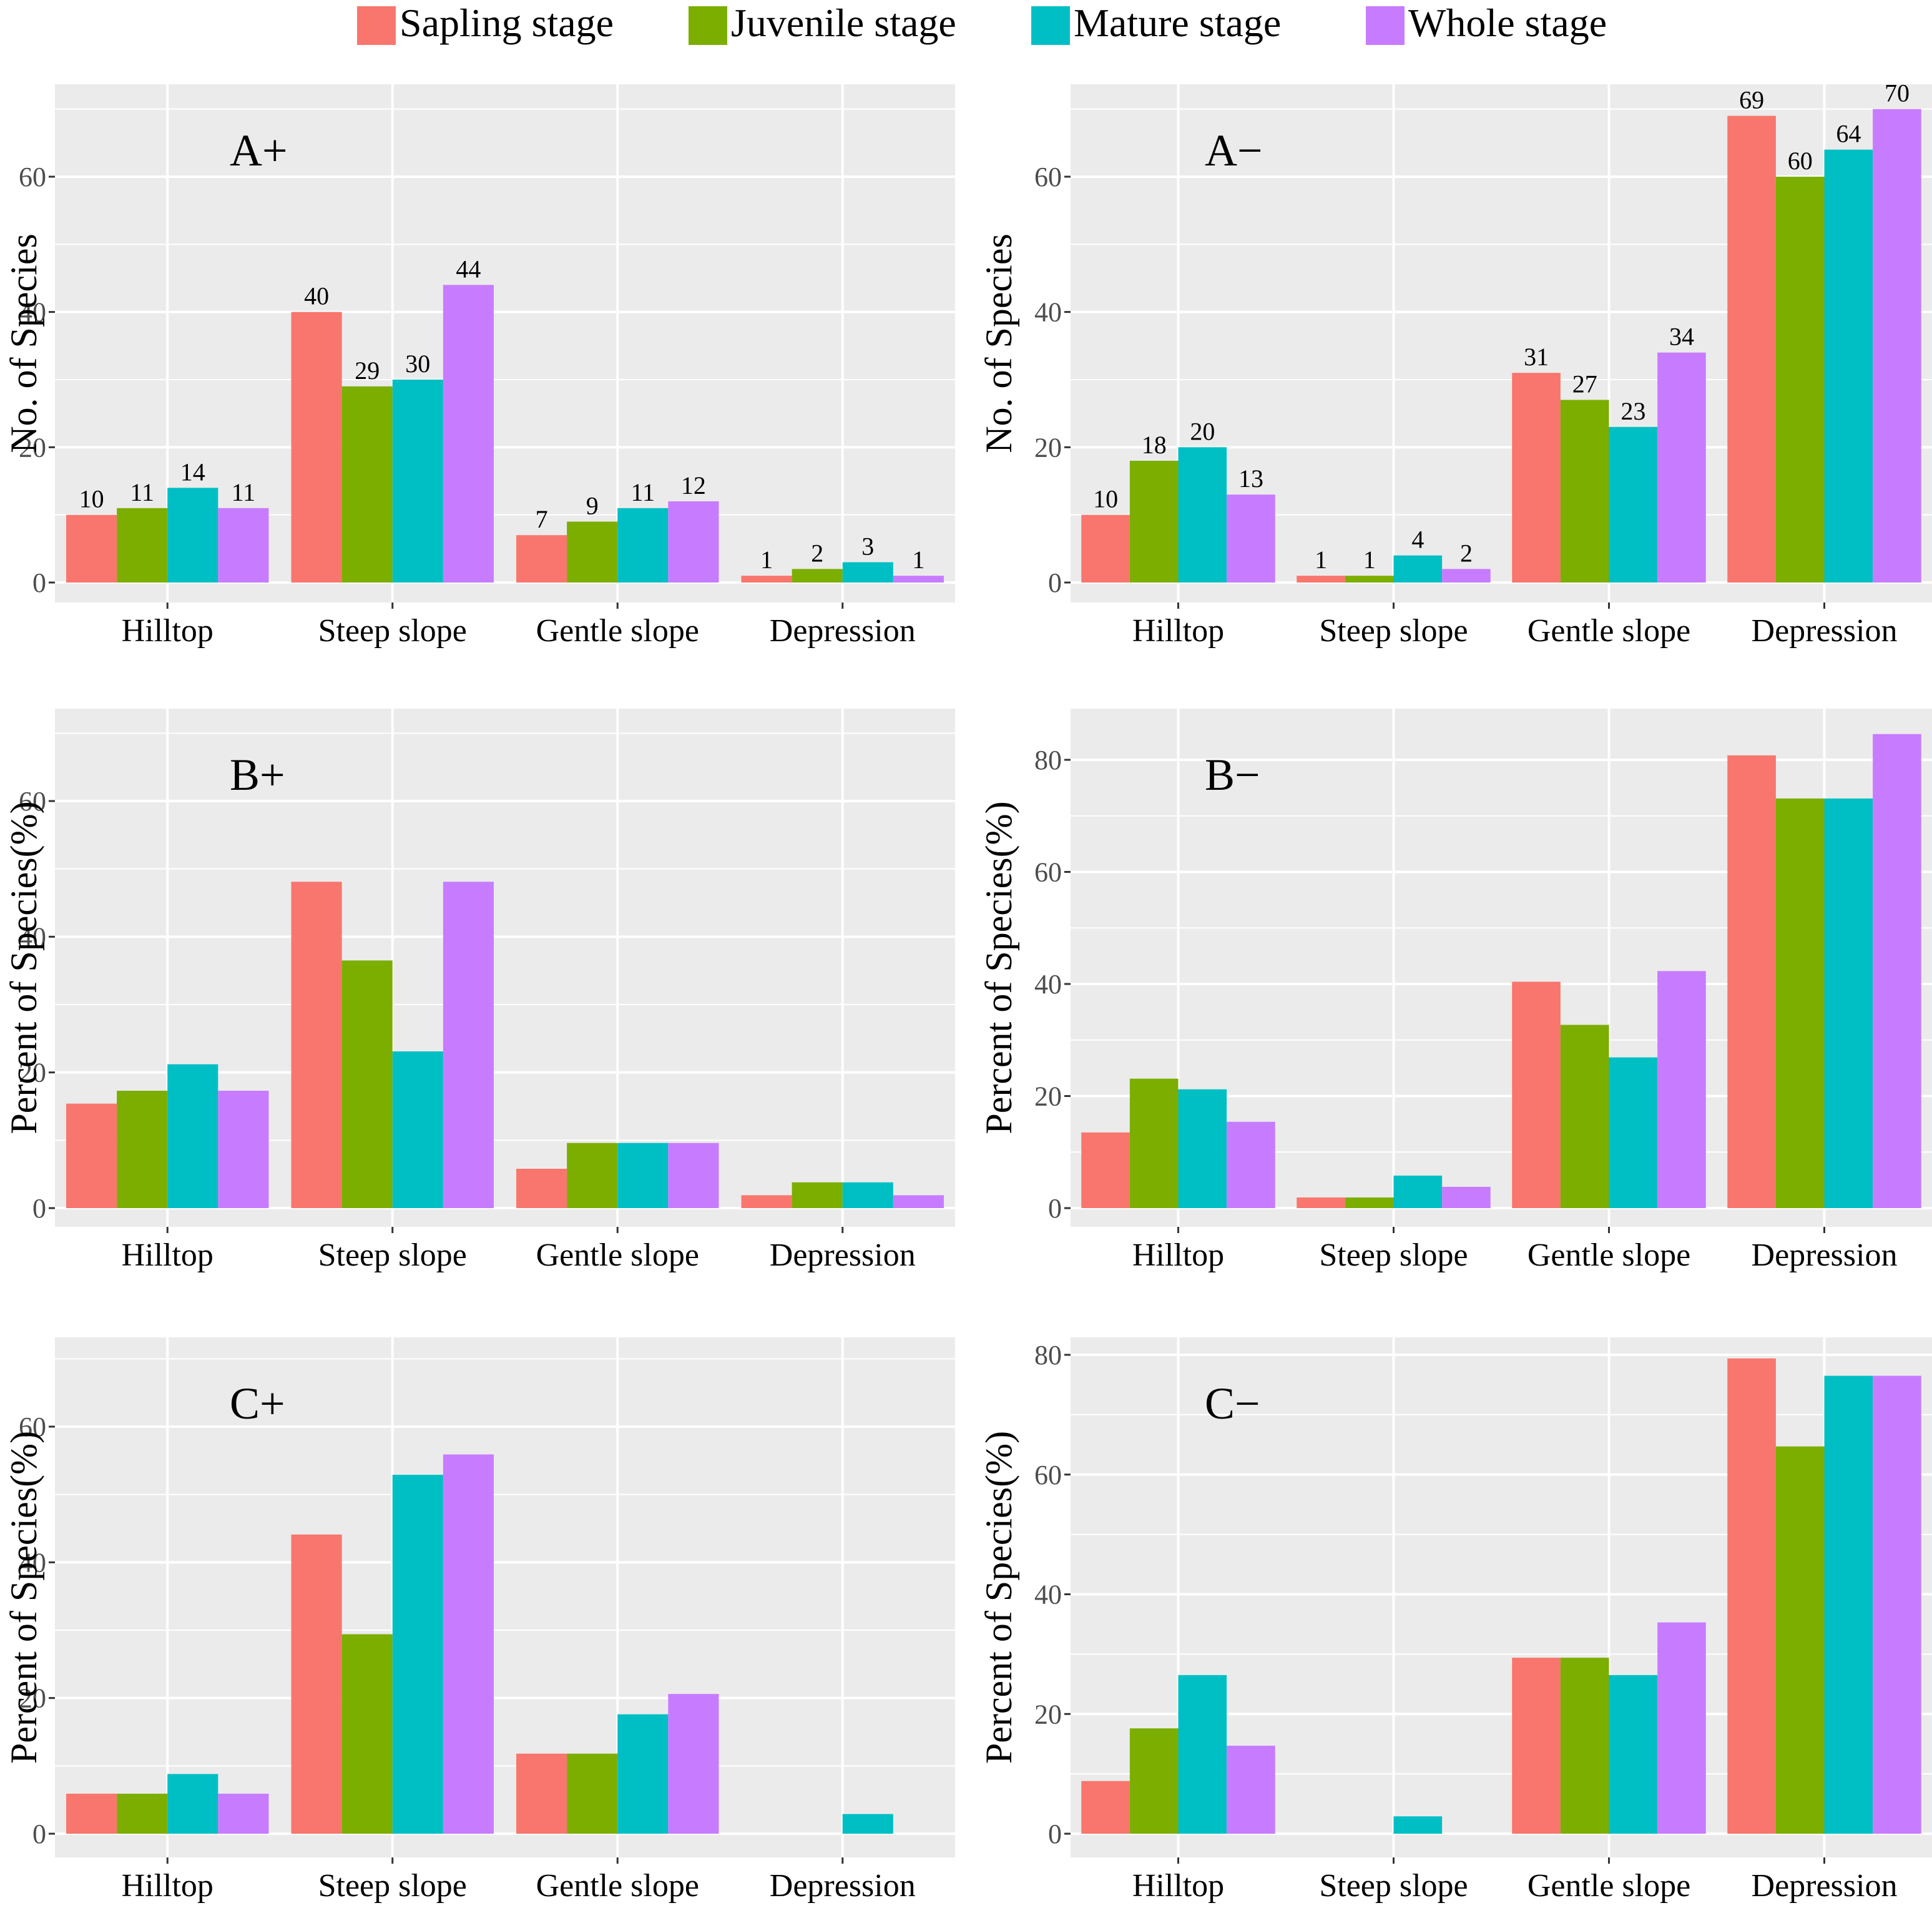 This screenshot has width=1932, height=1913. I want to click on series-mature-stage: 20 4 23 64, so click(1526, 351).